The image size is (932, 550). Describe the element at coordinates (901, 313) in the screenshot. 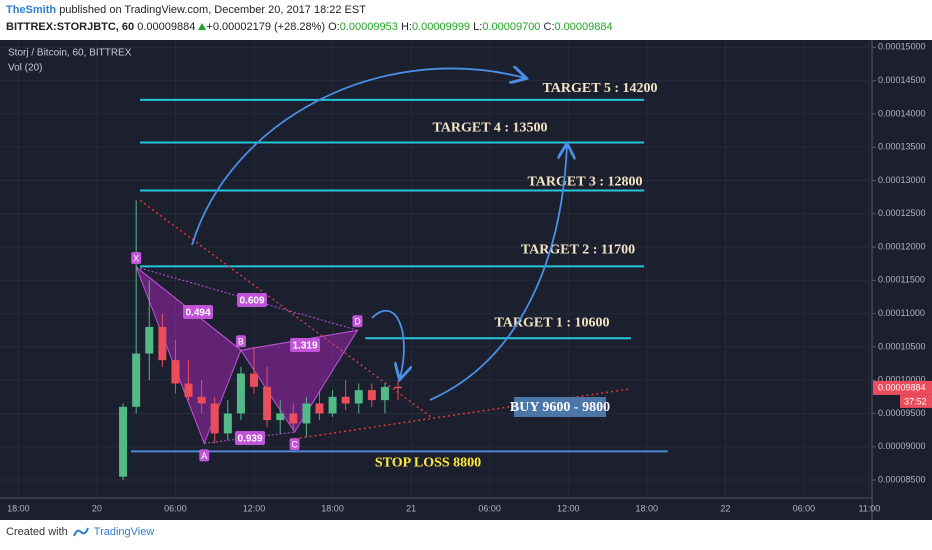

I see `y-tick-label: 0.00011000` at that location.